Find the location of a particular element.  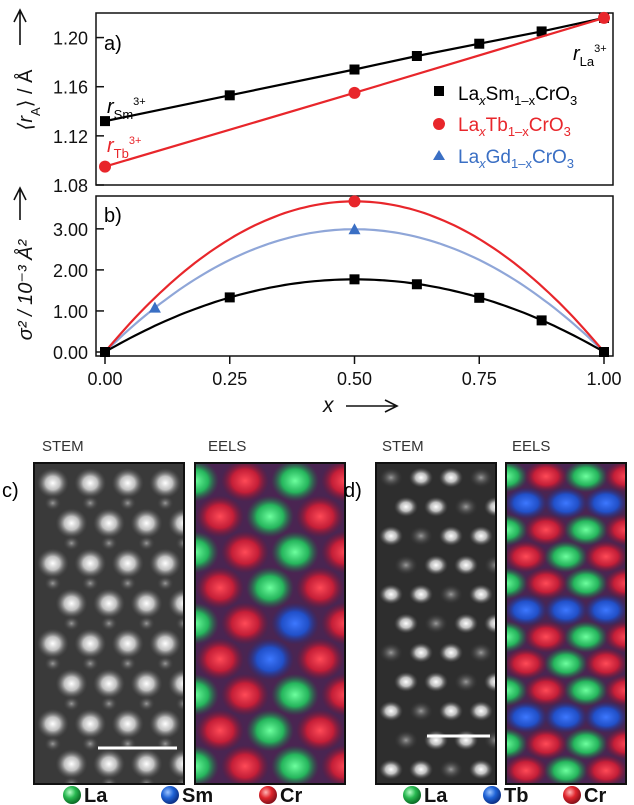

y-tick-label: 1.16 is located at coordinates (70, 88).